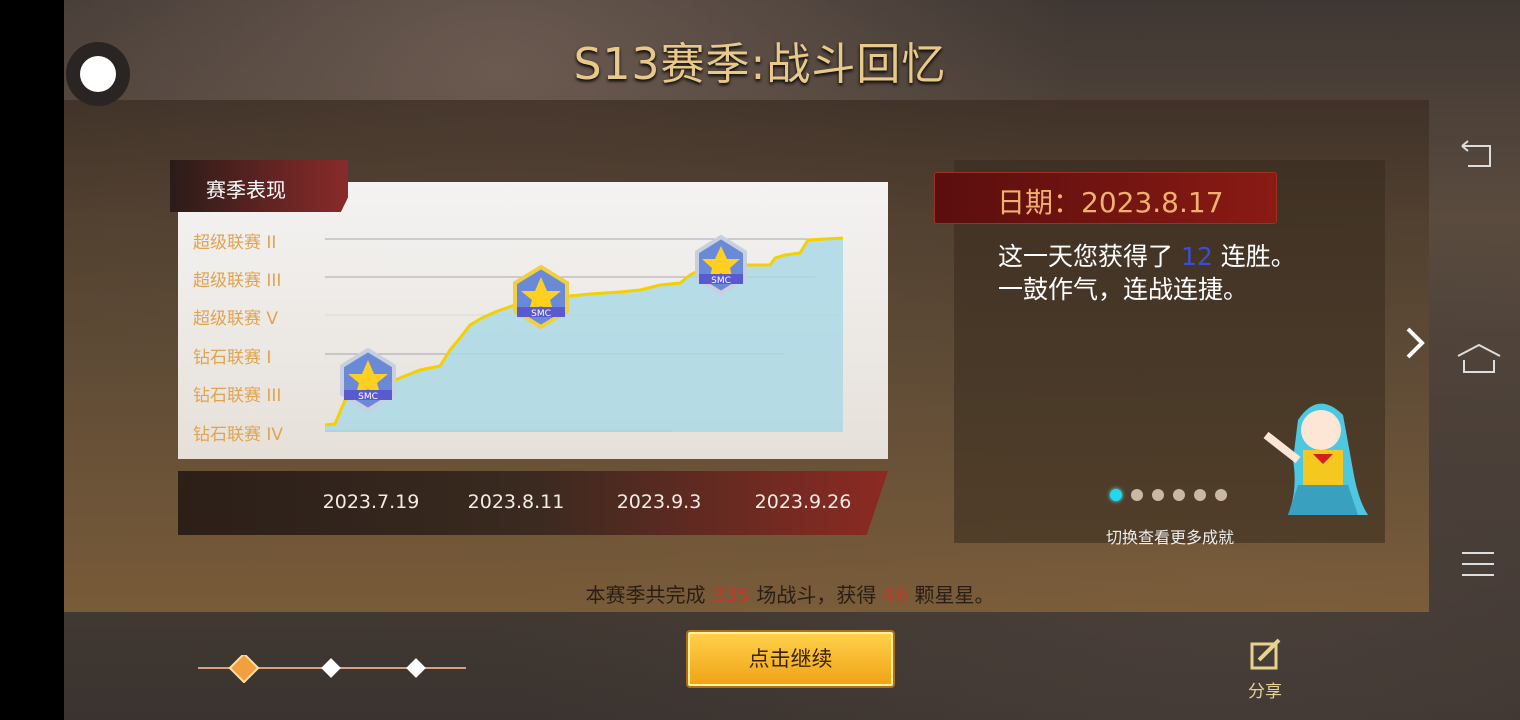 The height and width of the screenshot is (720, 1520). I want to click on y-axis-label: 超级联赛 II, so click(235, 243).